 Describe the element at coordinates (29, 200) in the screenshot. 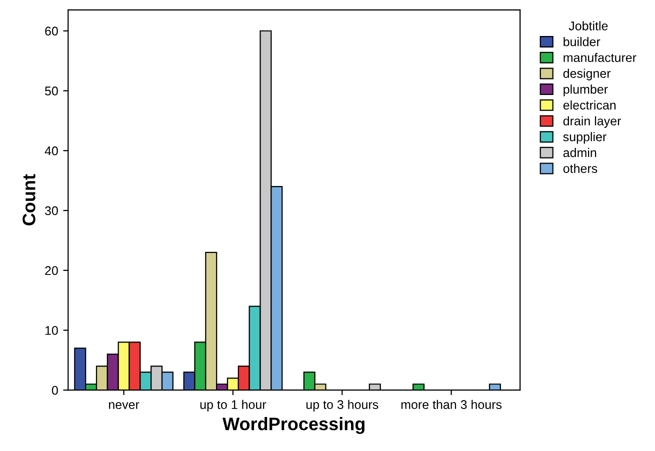

I see `y-axis-title: Count` at that location.